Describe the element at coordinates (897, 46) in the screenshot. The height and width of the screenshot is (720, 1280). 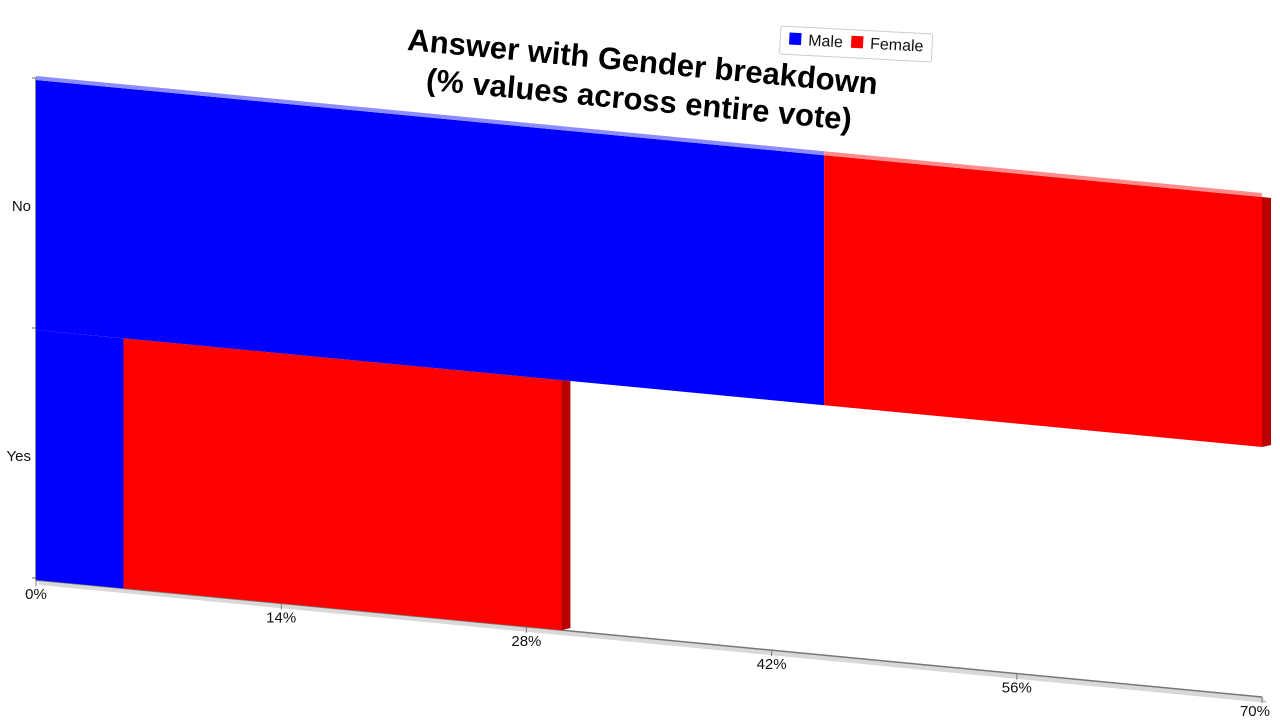
I see `legend-label-female: Female` at that location.